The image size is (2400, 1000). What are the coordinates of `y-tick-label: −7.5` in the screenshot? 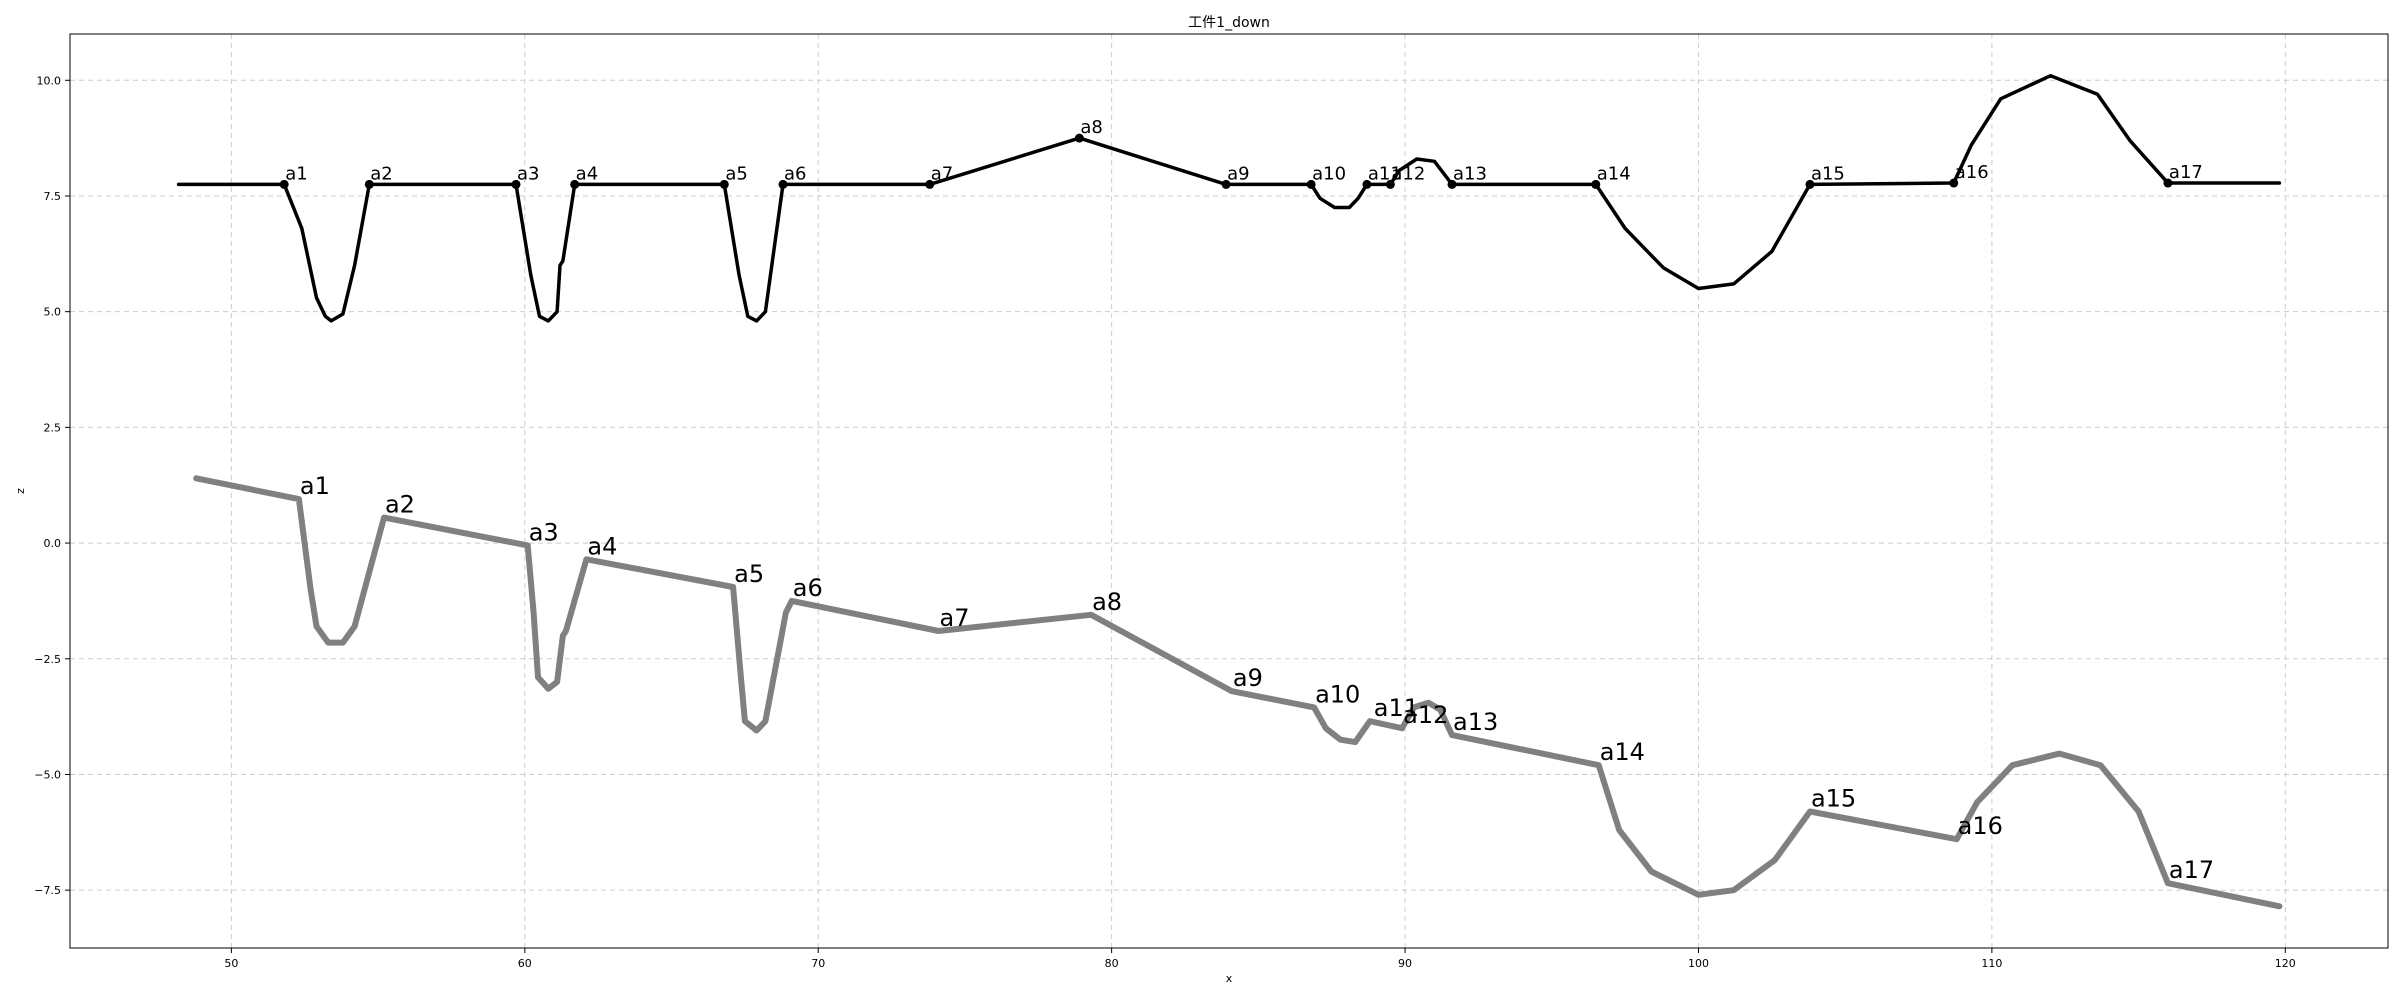 It's located at (47, 890).